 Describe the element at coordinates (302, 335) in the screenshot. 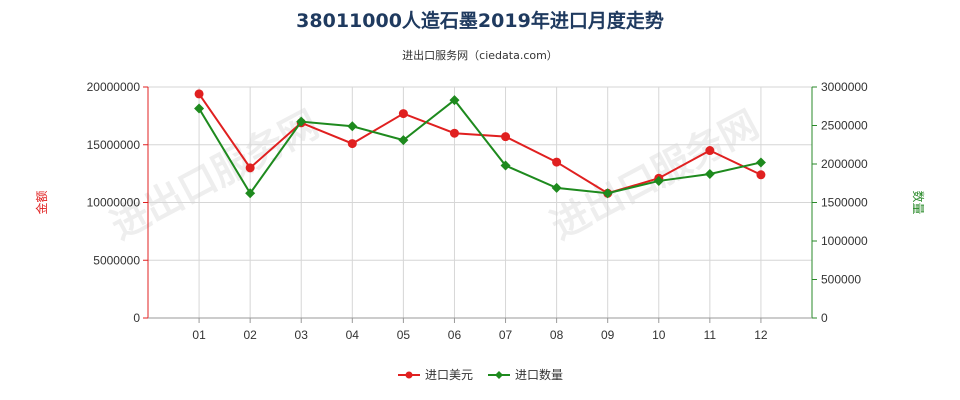

I see `x-tick-label: 03` at that location.